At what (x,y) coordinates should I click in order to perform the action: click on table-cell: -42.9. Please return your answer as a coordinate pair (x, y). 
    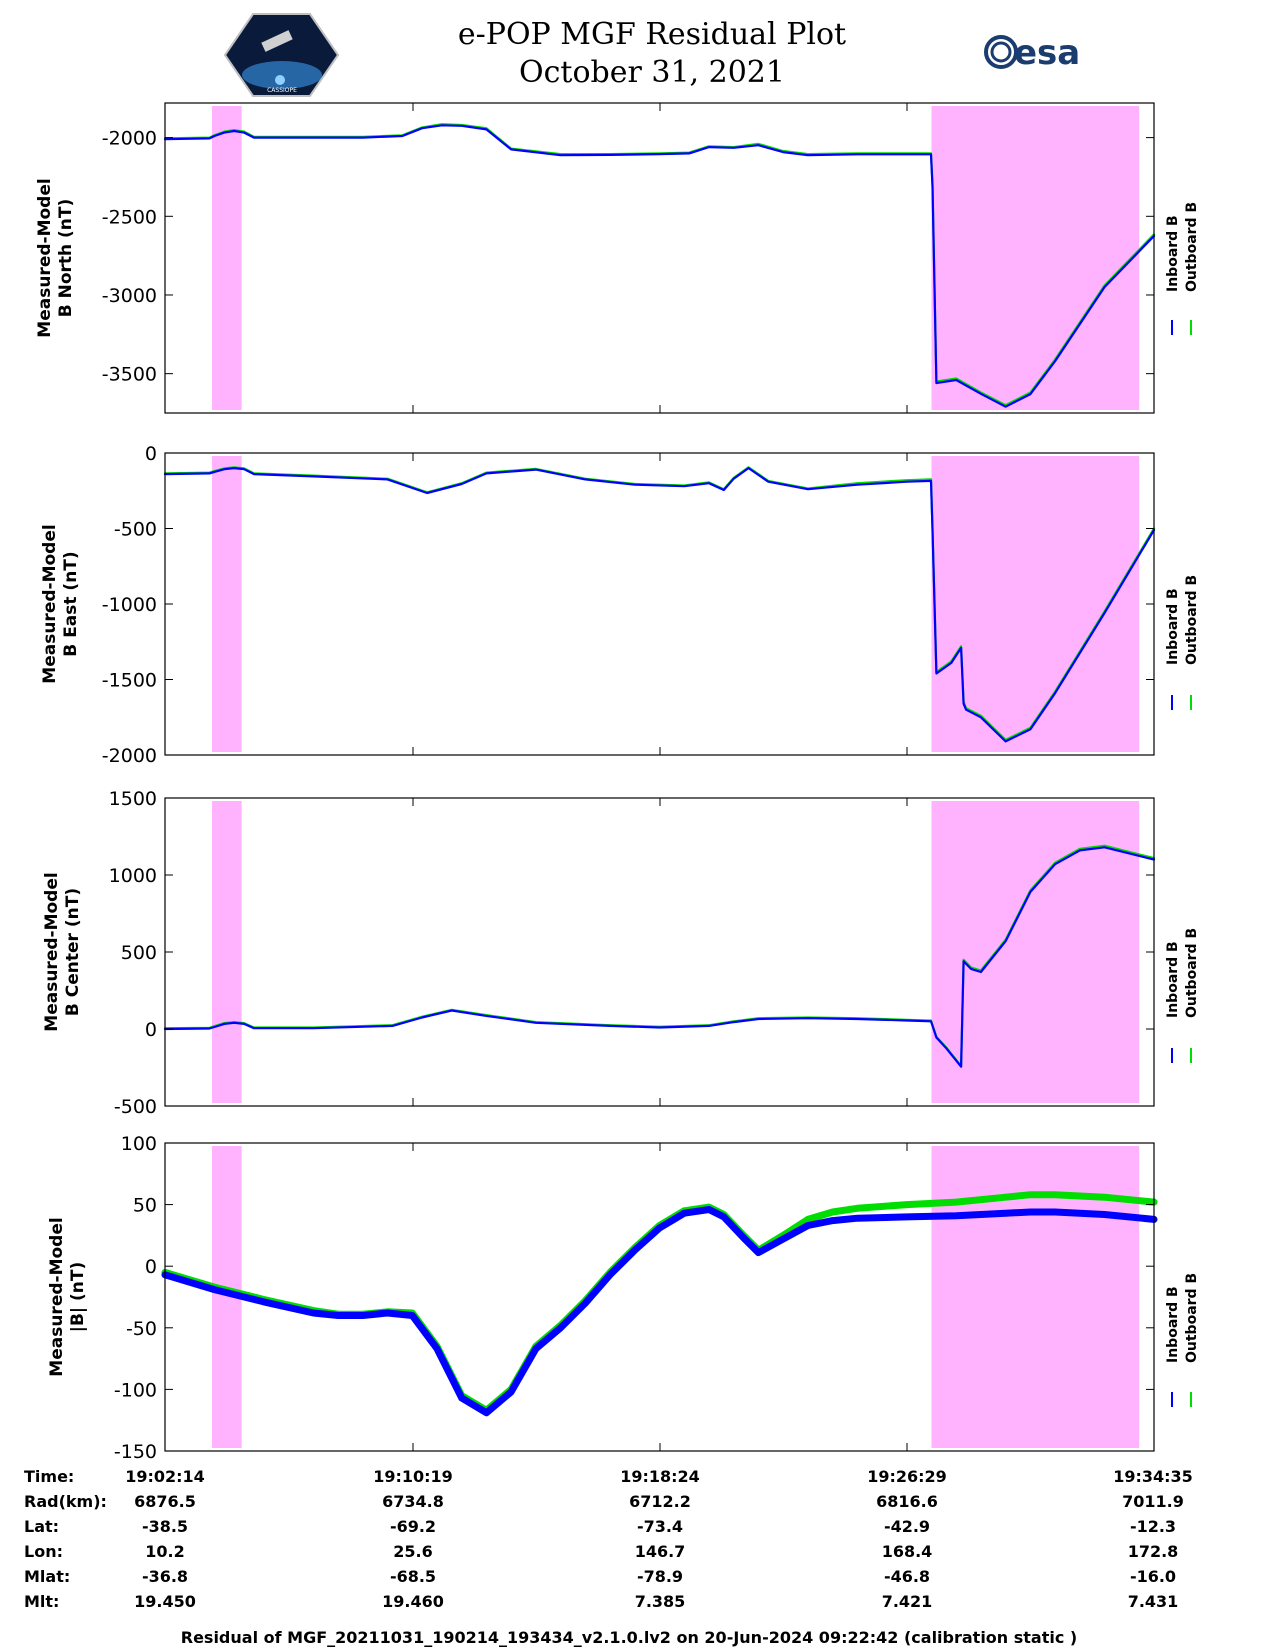
    Looking at the image, I should click on (907, 1526).